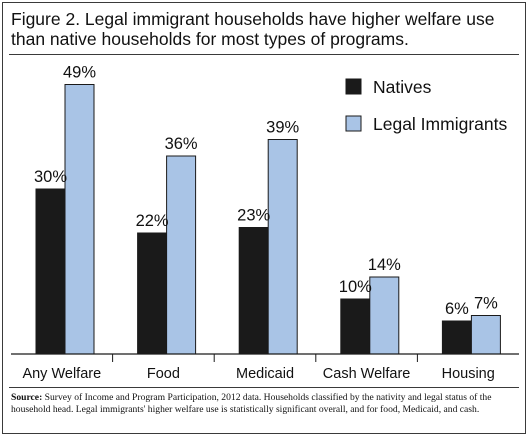  I want to click on data-label-natives-medicaid: 23%, so click(253, 216).